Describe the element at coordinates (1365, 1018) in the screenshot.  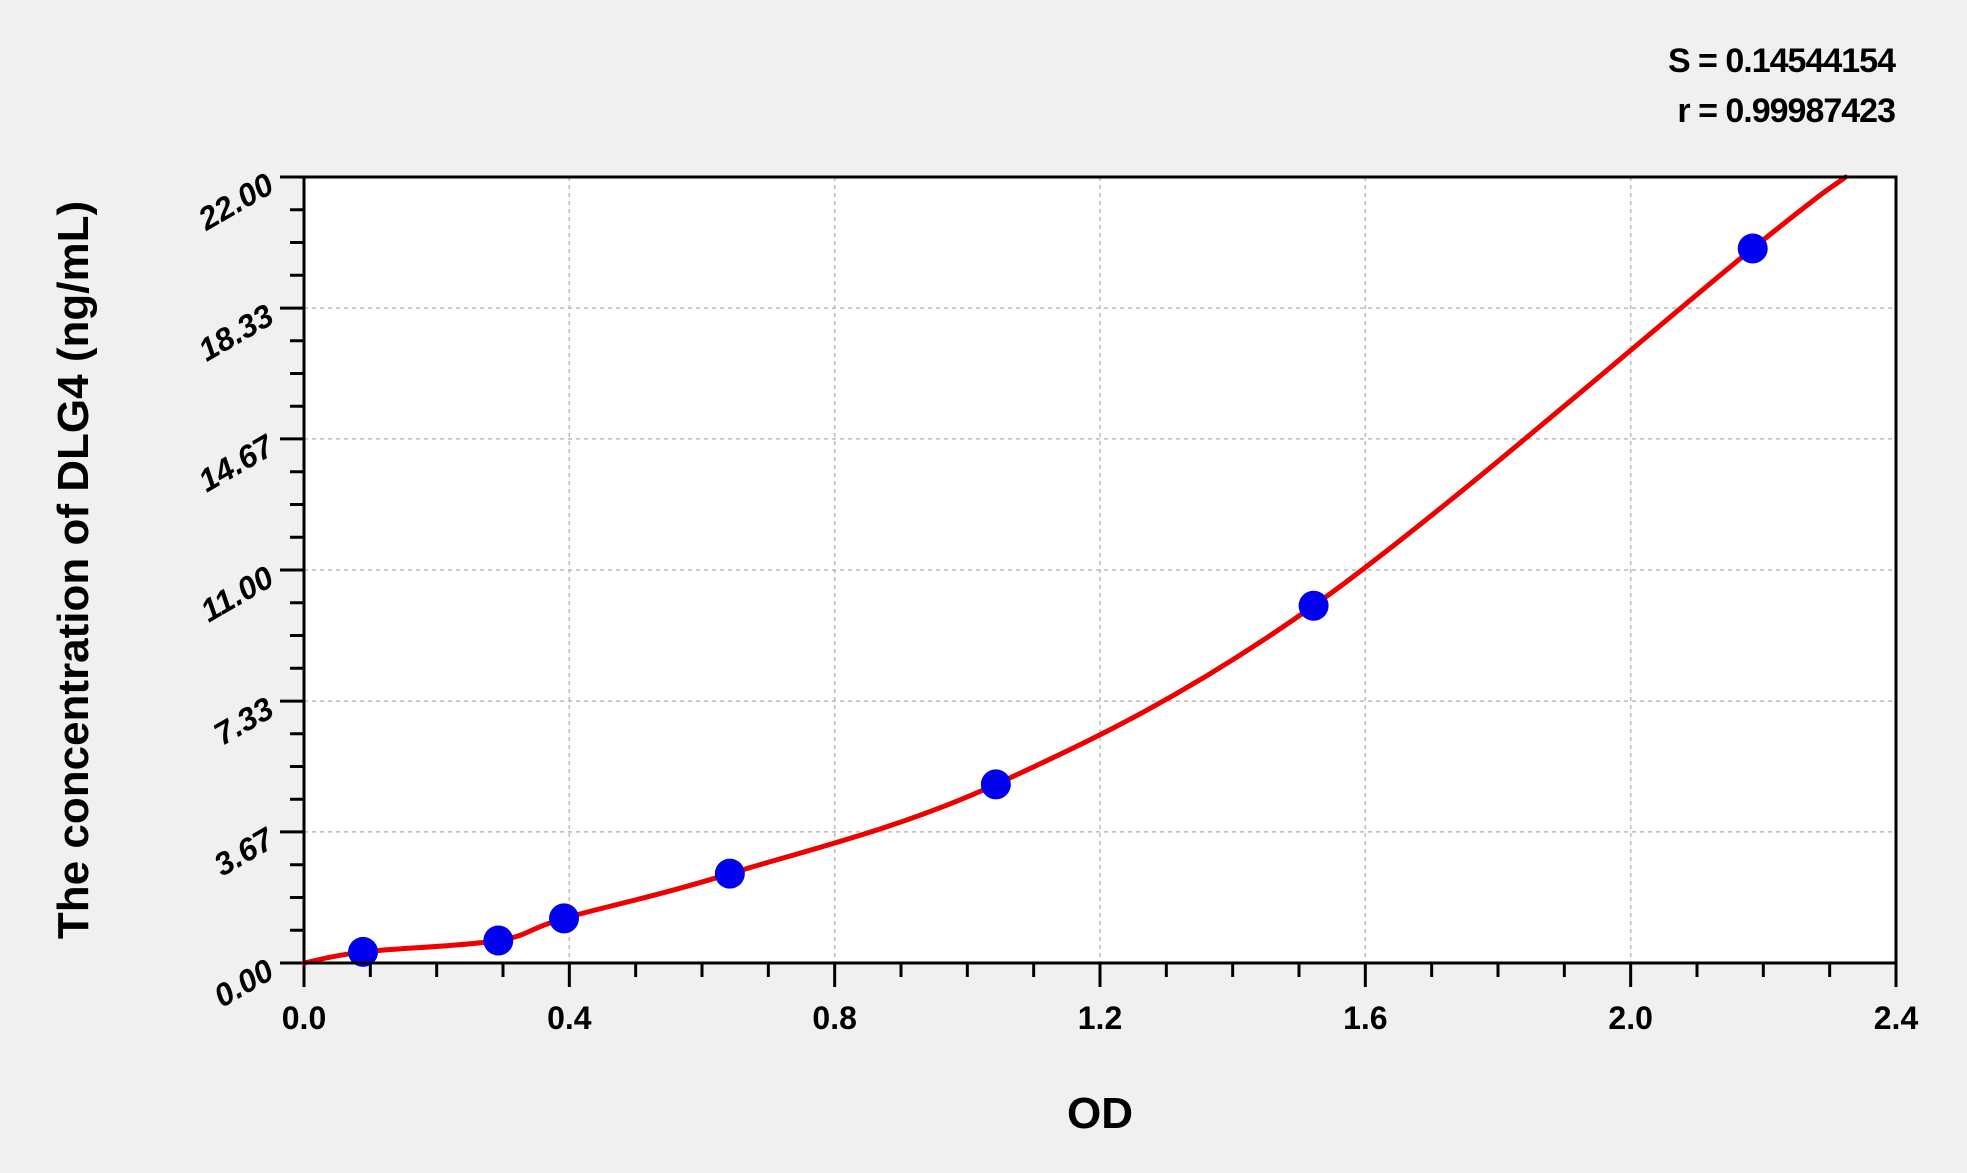
I see `x-tick-label: 1.6` at that location.